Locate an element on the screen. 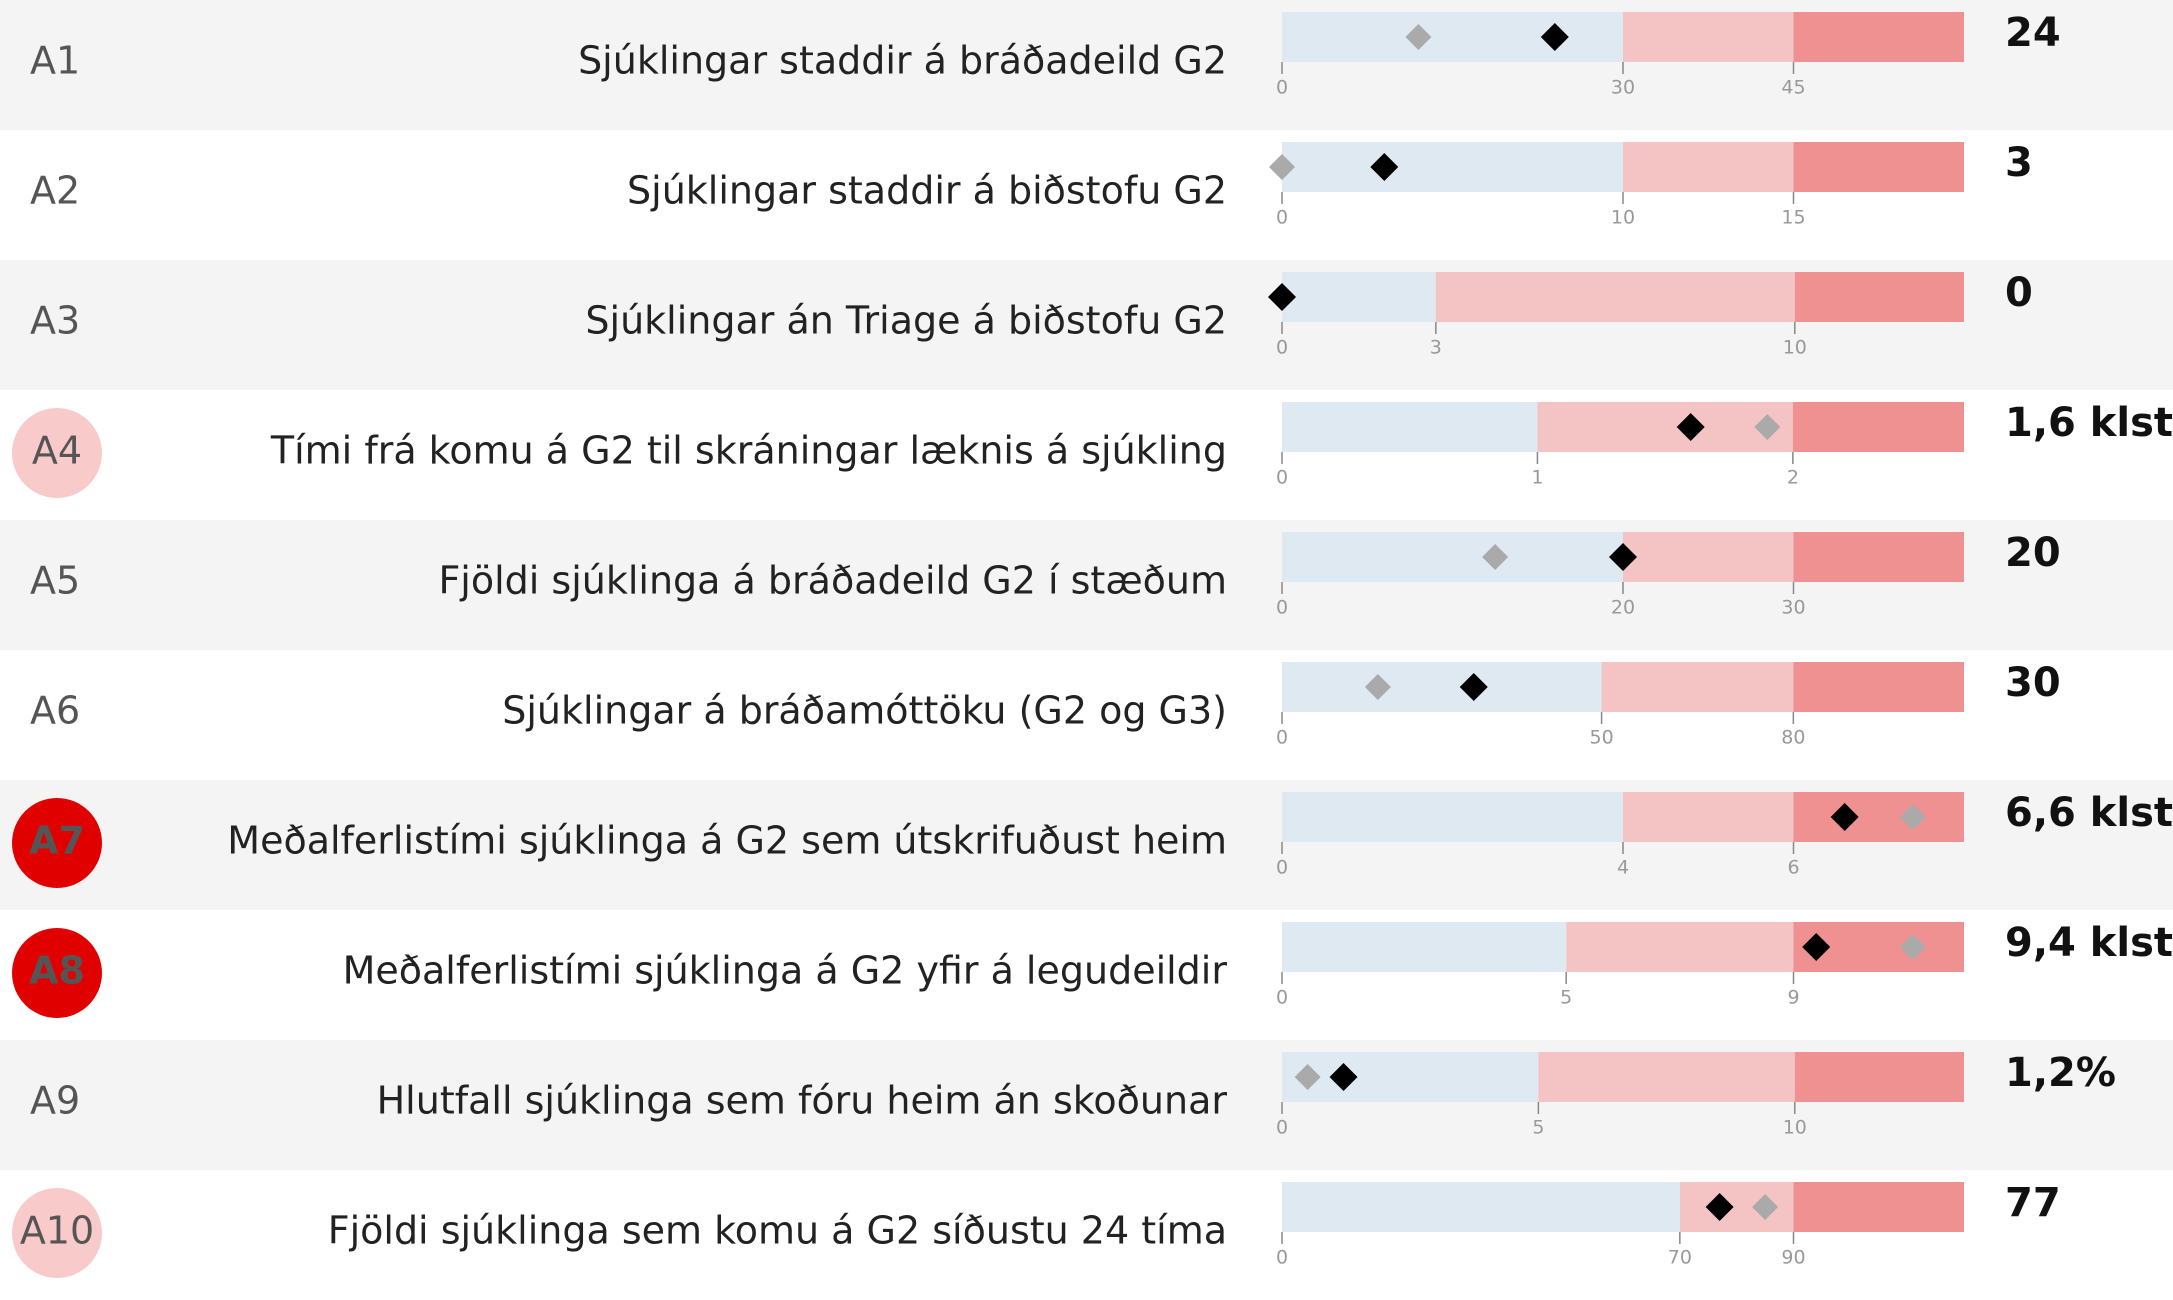 The width and height of the screenshot is (2173, 1300). tick-label: 70 is located at coordinates (1680, 1258).